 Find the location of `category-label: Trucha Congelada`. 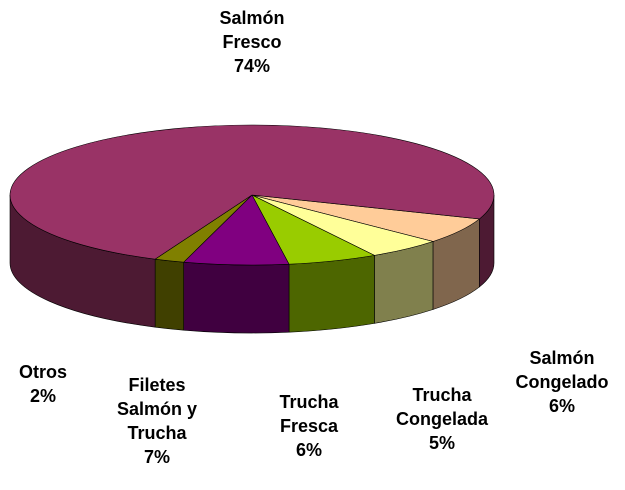

category-label: Trucha Congelada is located at coordinates (441, 407).